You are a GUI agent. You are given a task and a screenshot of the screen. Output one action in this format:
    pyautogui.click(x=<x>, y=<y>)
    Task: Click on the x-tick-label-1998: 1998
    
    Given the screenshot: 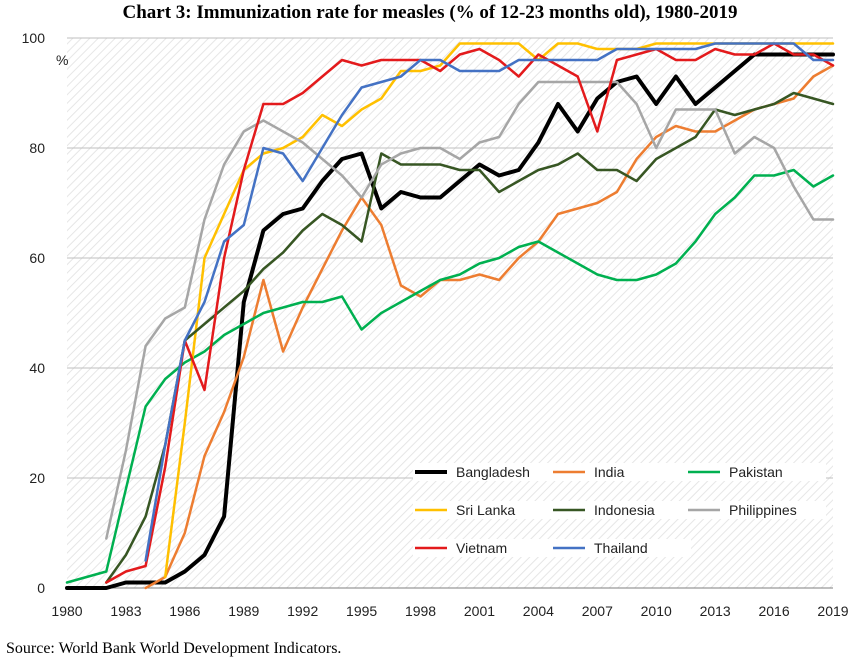 What is the action you would take?
    pyautogui.click(x=420, y=611)
    